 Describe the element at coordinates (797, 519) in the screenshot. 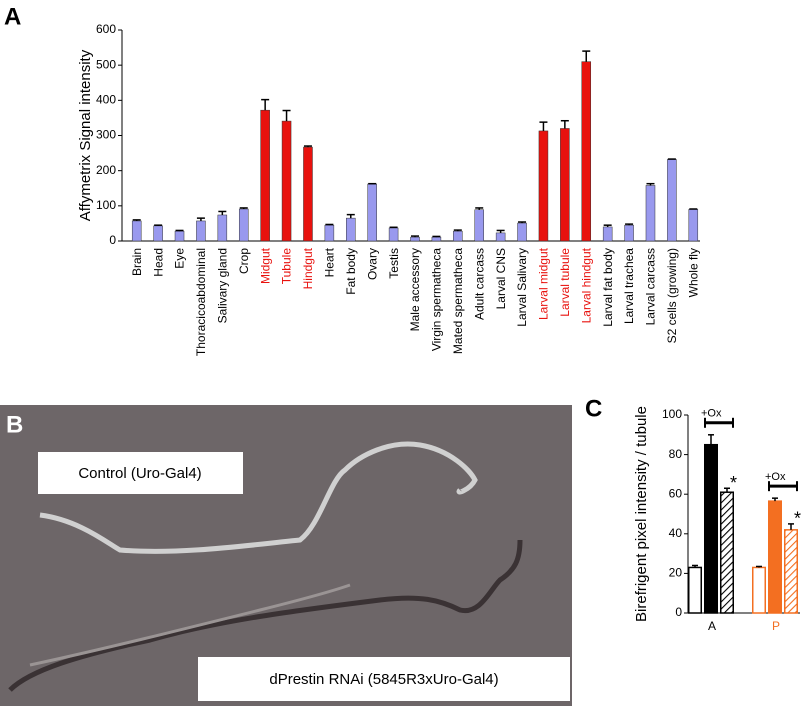

I see `significance-marker: *` at that location.